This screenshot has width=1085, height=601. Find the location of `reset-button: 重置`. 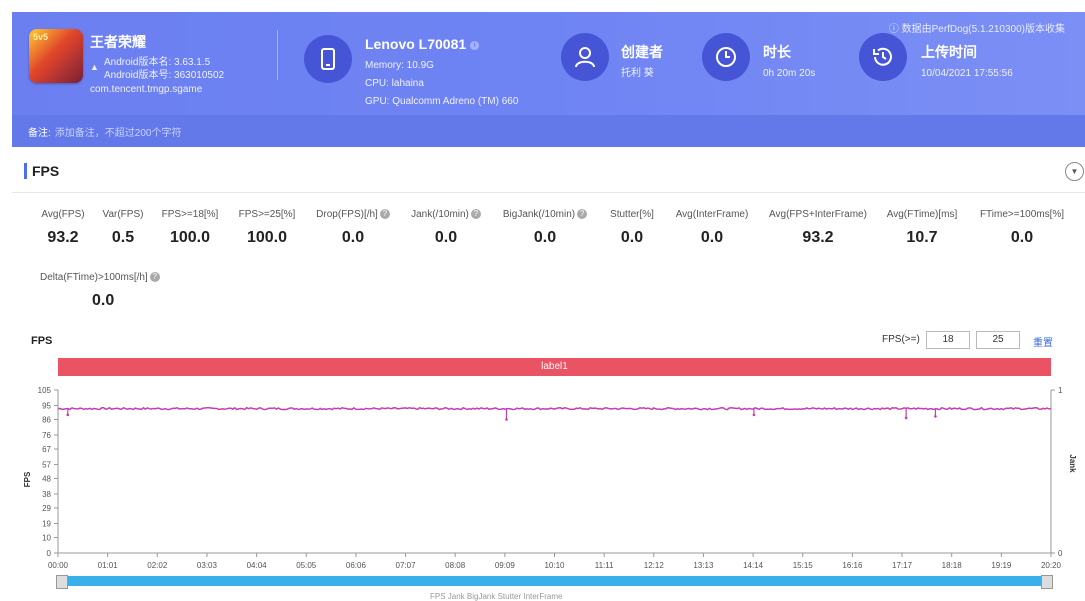

reset-button: 重置 is located at coordinates (1043, 343).